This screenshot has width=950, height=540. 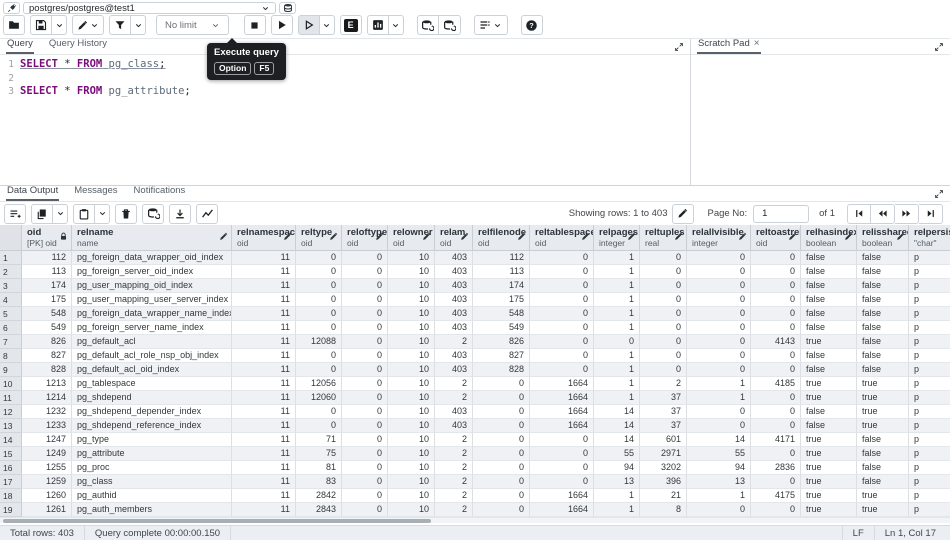 What do you see at coordinates (15, 213) in the screenshot?
I see `add-row-button` at bounding box center [15, 213].